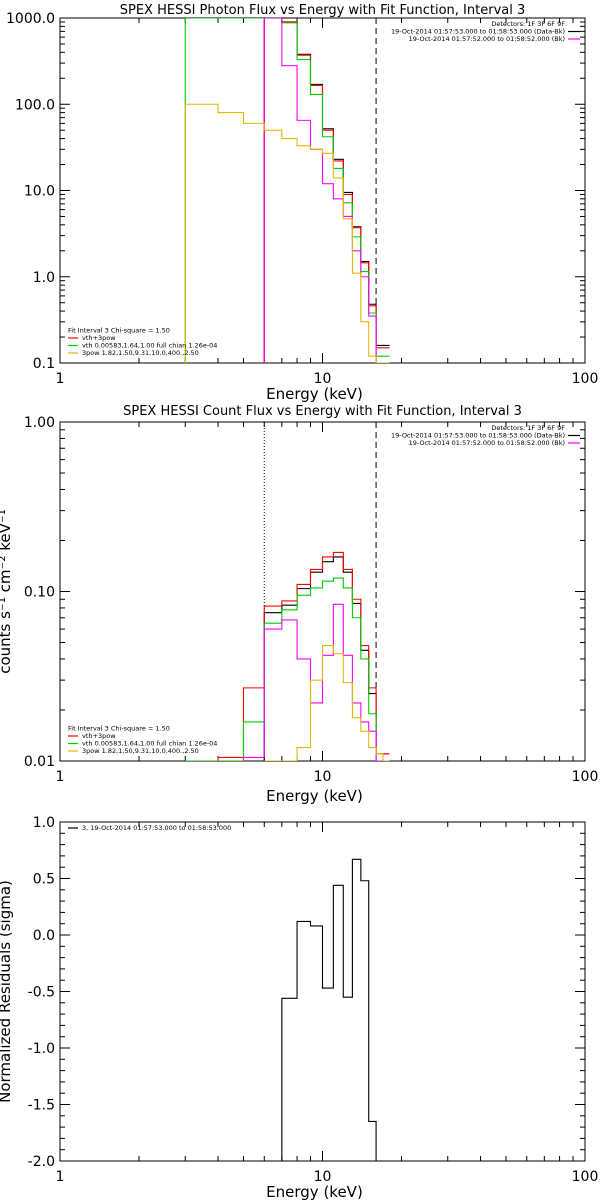 This screenshot has height=1204, width=600. Describe the element at coordinates (41, 993) in the screenshot. I see `y-tick-label: -0.5` at that location.